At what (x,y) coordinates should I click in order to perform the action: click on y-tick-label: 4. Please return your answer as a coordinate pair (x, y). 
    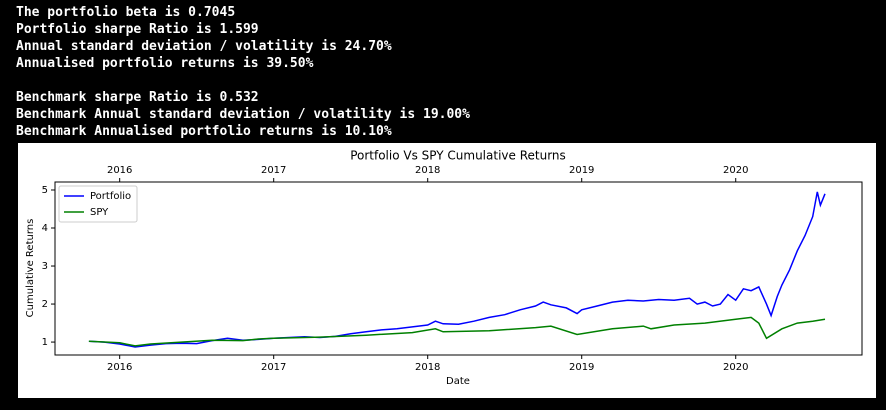
    Looking at the image, I should click on (45, 228).